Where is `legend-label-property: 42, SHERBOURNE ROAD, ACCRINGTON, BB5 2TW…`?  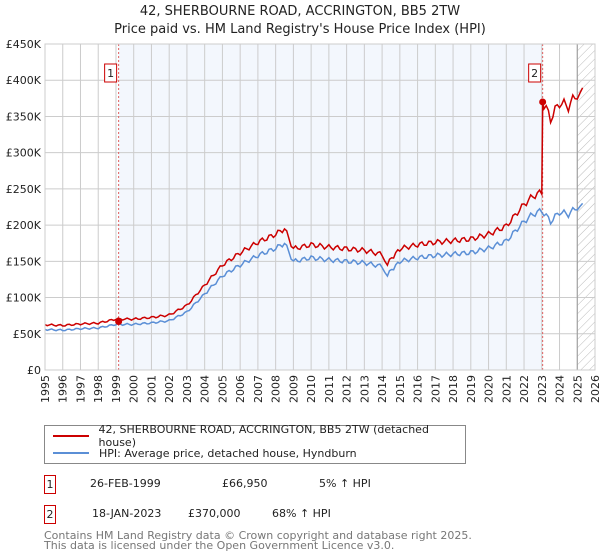
legend-label-property: 42, SHERBOURNE ROAD, ACCRINGTON, BB5 2TW… is located at coordinates (263, 436).